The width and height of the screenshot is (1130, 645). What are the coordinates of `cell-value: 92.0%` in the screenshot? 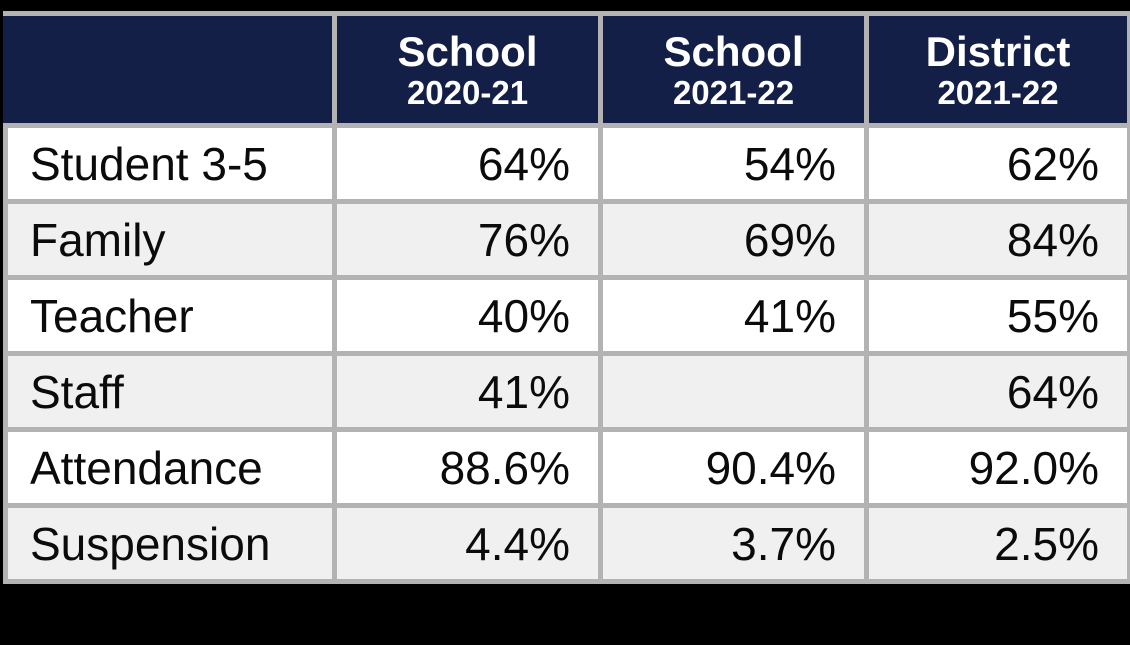 It's located at (997, 467).